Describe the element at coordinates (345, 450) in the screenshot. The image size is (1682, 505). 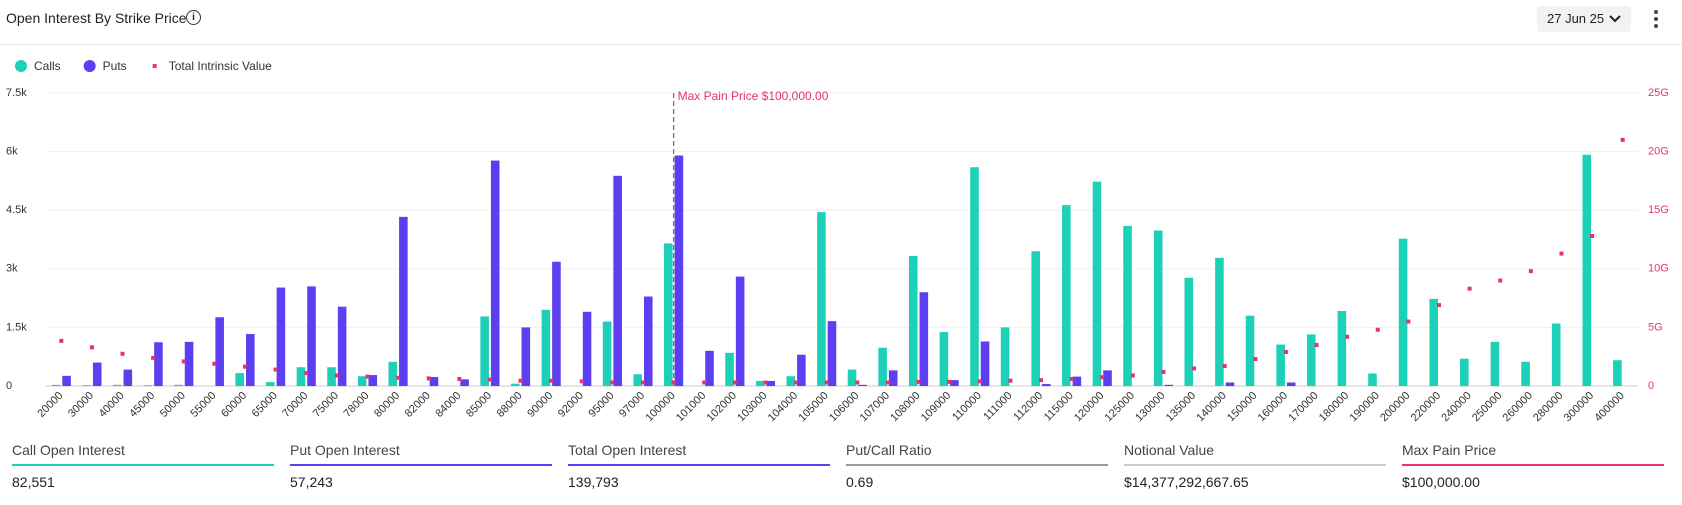
I see `stat-label: Put Open Interest` at that location.